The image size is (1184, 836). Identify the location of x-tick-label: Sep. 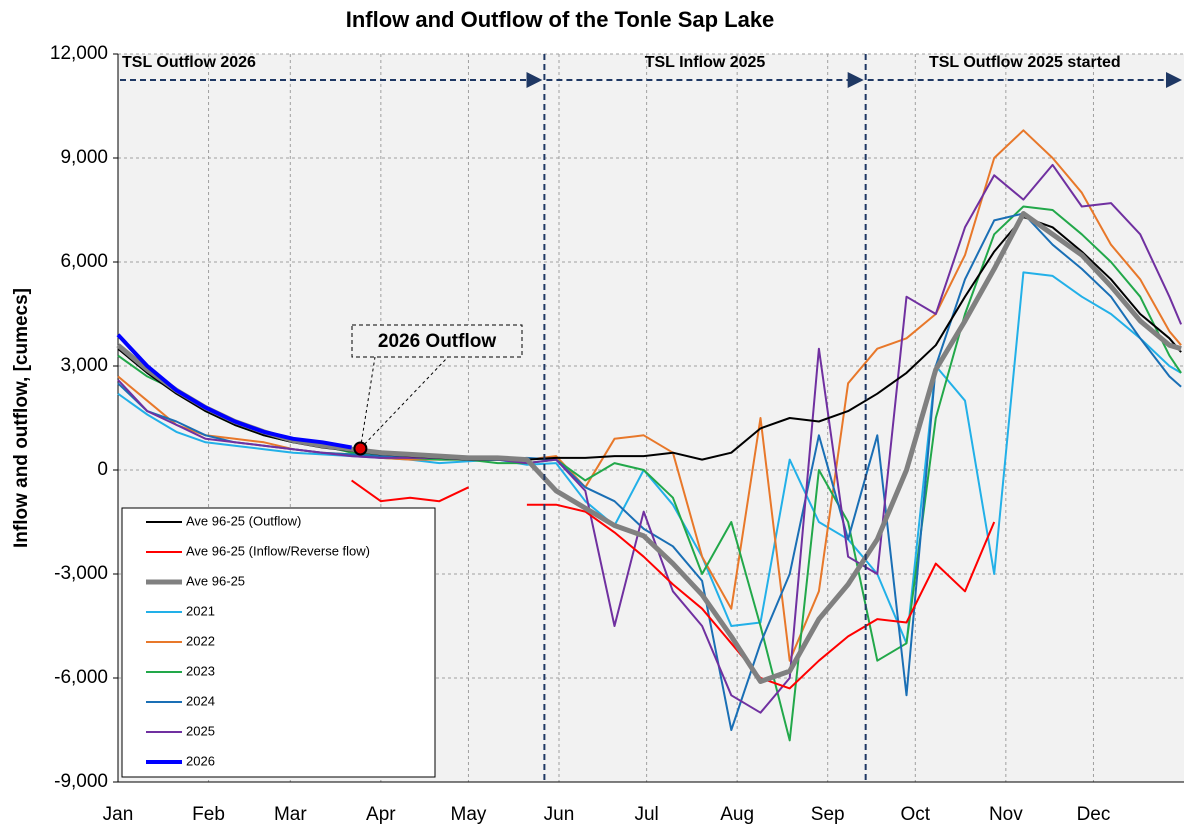
(828, 814).